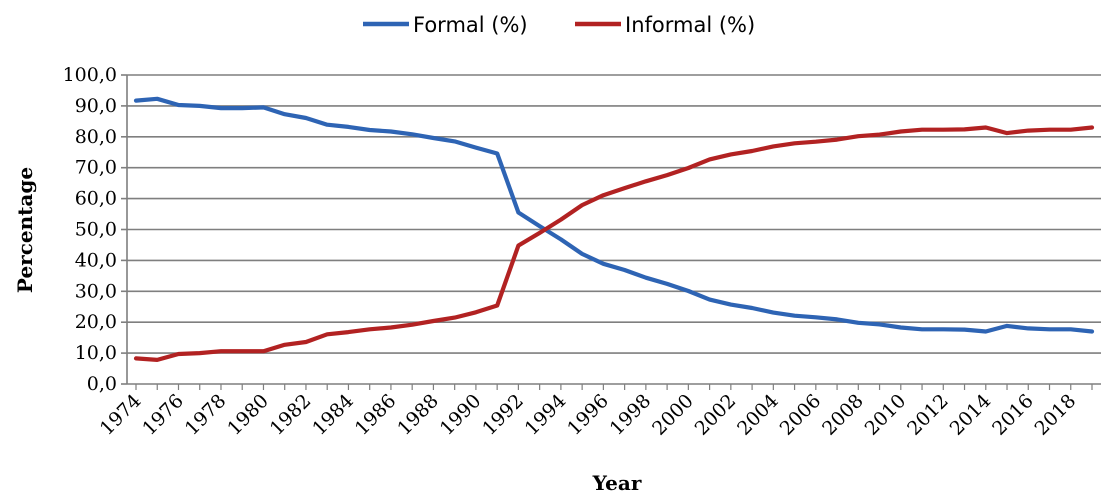 The width and height of the screenshot is (1106, 495). What do you see at coordinates (248, 415) in the screenshot?
I see `x-tick-label: 1980` at bounding box center [248, 415].